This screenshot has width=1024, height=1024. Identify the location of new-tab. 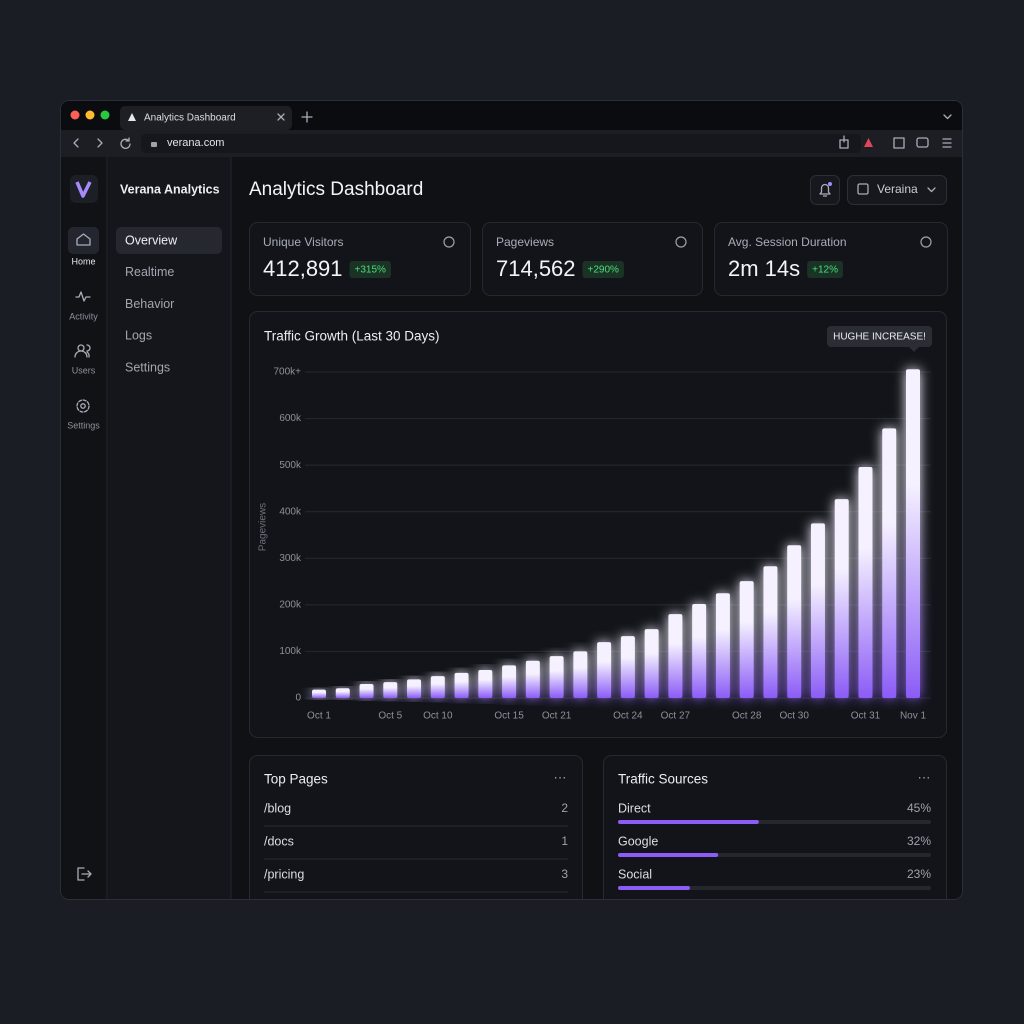
(307, 117).